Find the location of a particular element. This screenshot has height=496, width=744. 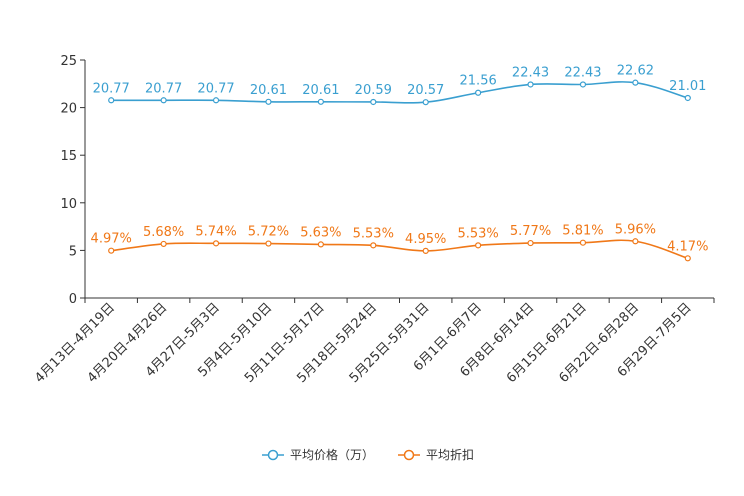

series-1-data-label: 4.95% is located at coordinates (425, 239).